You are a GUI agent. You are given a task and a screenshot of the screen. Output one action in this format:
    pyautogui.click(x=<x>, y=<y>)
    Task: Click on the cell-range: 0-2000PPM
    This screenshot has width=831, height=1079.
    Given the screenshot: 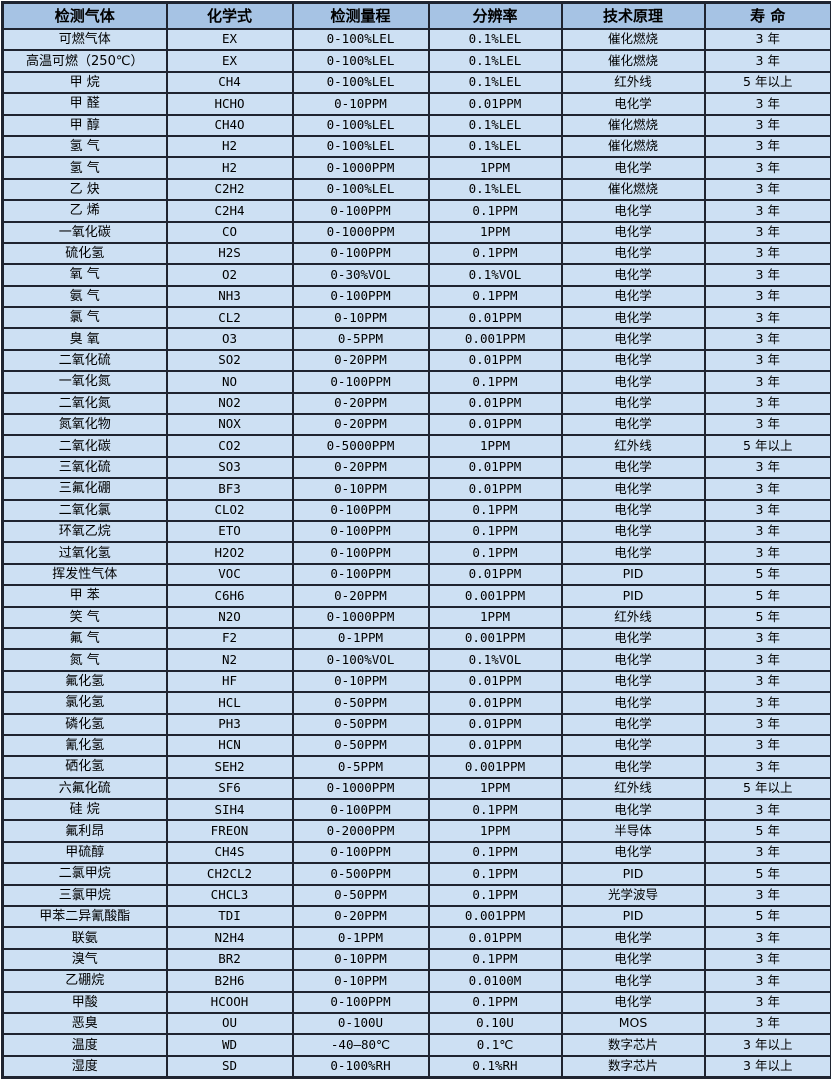 What is the action you would take?
    pyautogui.click(x=361, y=830)
    